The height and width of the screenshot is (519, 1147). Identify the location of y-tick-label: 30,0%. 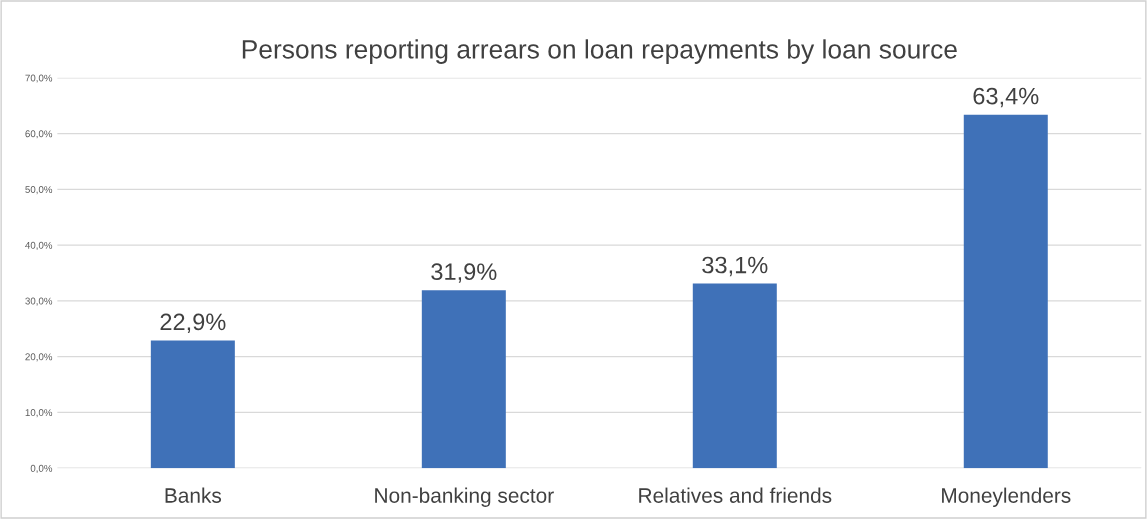
(39, 301).